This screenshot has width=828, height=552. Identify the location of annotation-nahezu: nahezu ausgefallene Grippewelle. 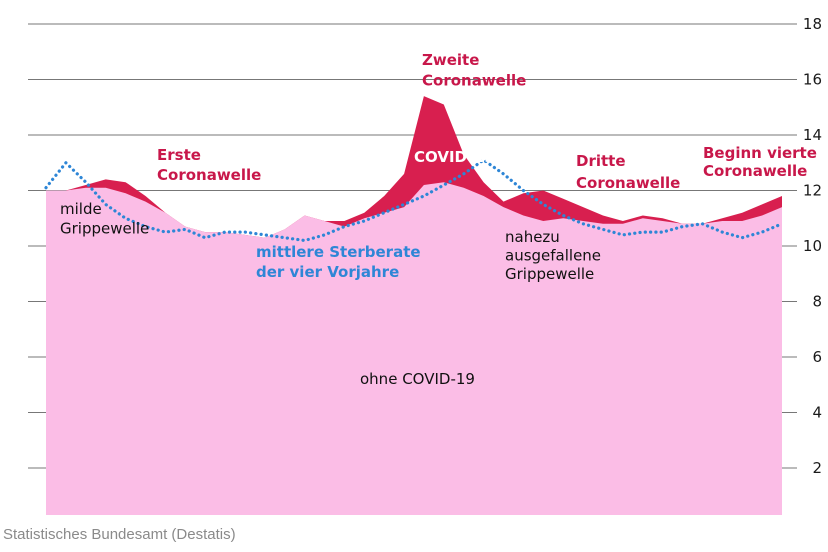
(553, 255).